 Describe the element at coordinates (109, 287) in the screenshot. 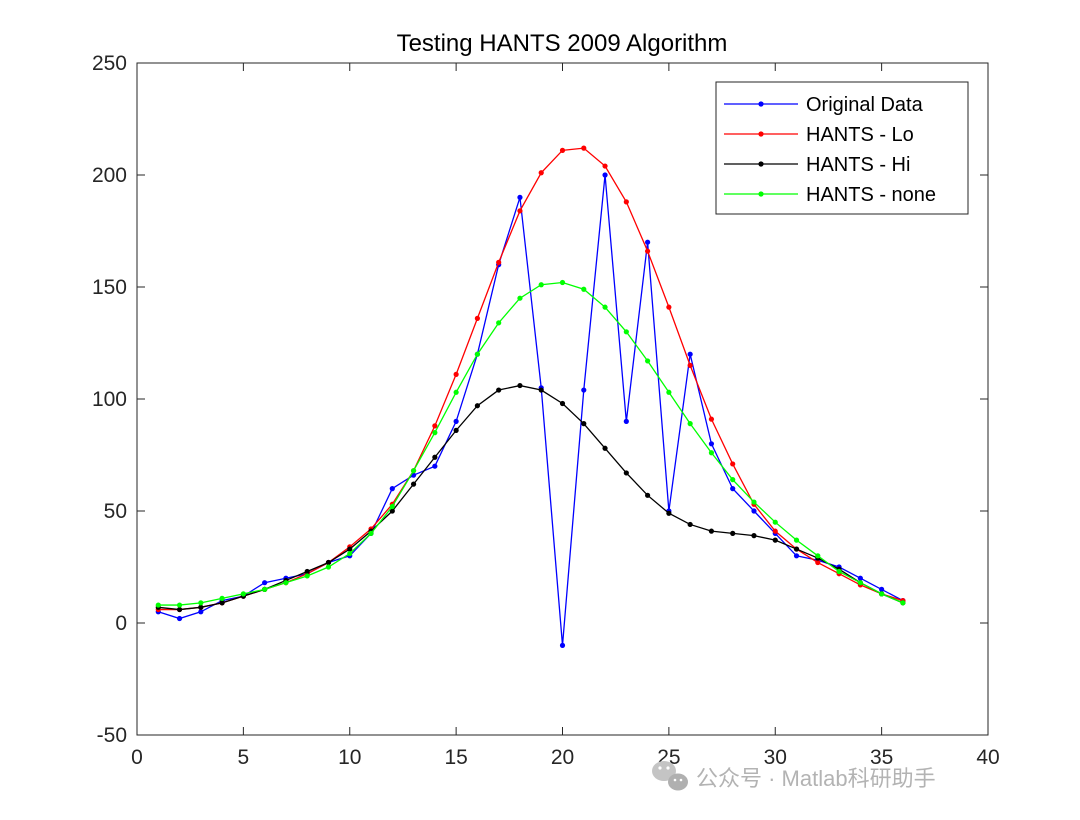

I see `y-tick-label: 150` at that location.